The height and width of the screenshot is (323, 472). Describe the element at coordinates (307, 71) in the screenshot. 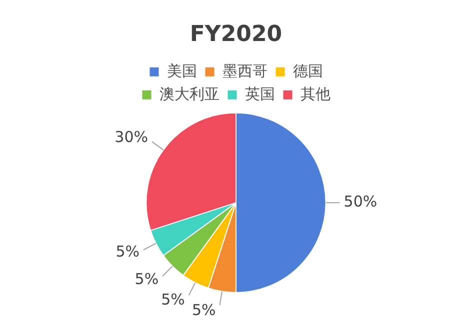

I see `legend-label: 德国` at that location.